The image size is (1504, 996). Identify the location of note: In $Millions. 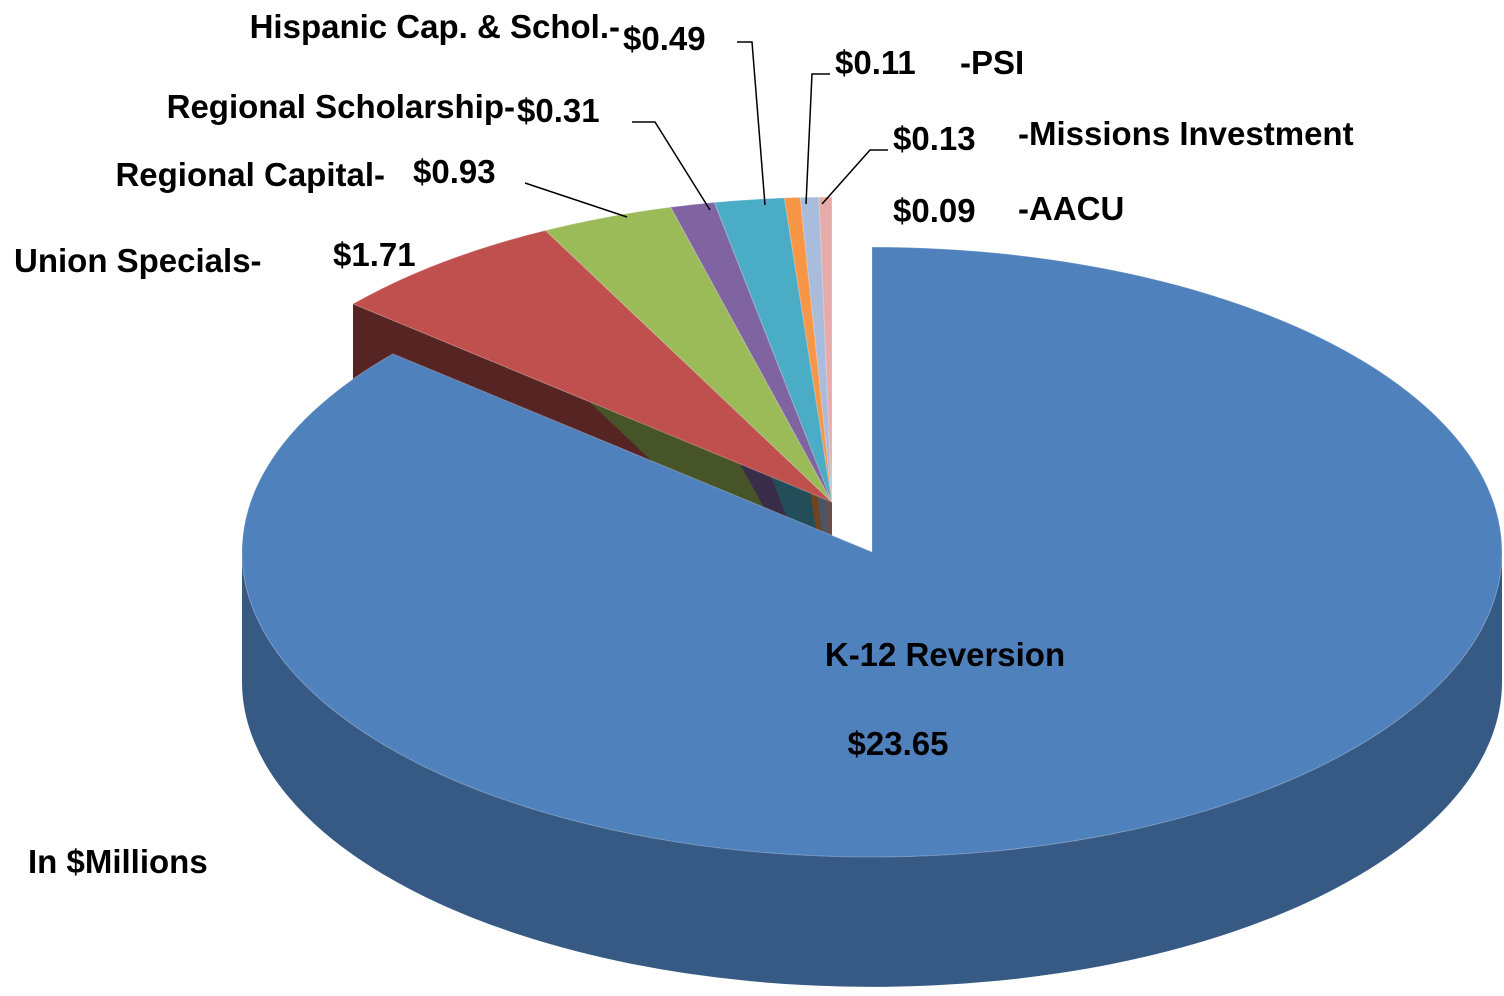
(118, 861).